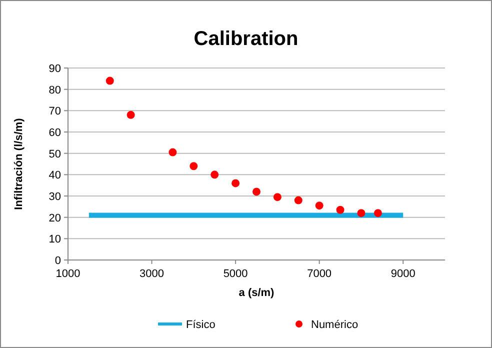 The width and height of the screenshot is (492, 348). What do you see at coordinates (54, 133) in the screenshot?
I see `y-tick-label: 60` at bounding box center [54, 133].